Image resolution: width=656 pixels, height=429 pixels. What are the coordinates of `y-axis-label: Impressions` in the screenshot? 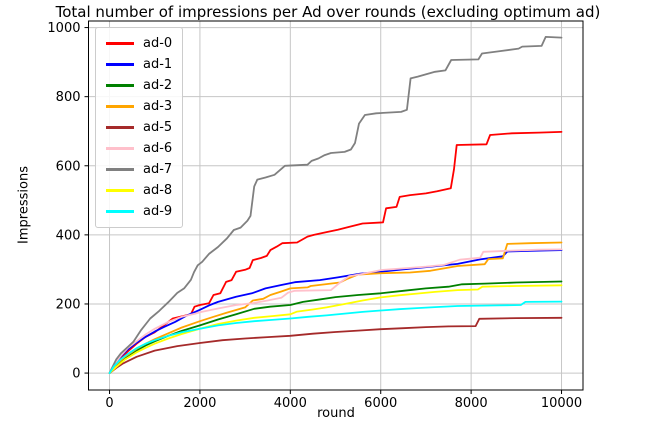 It's located at (24, 205).